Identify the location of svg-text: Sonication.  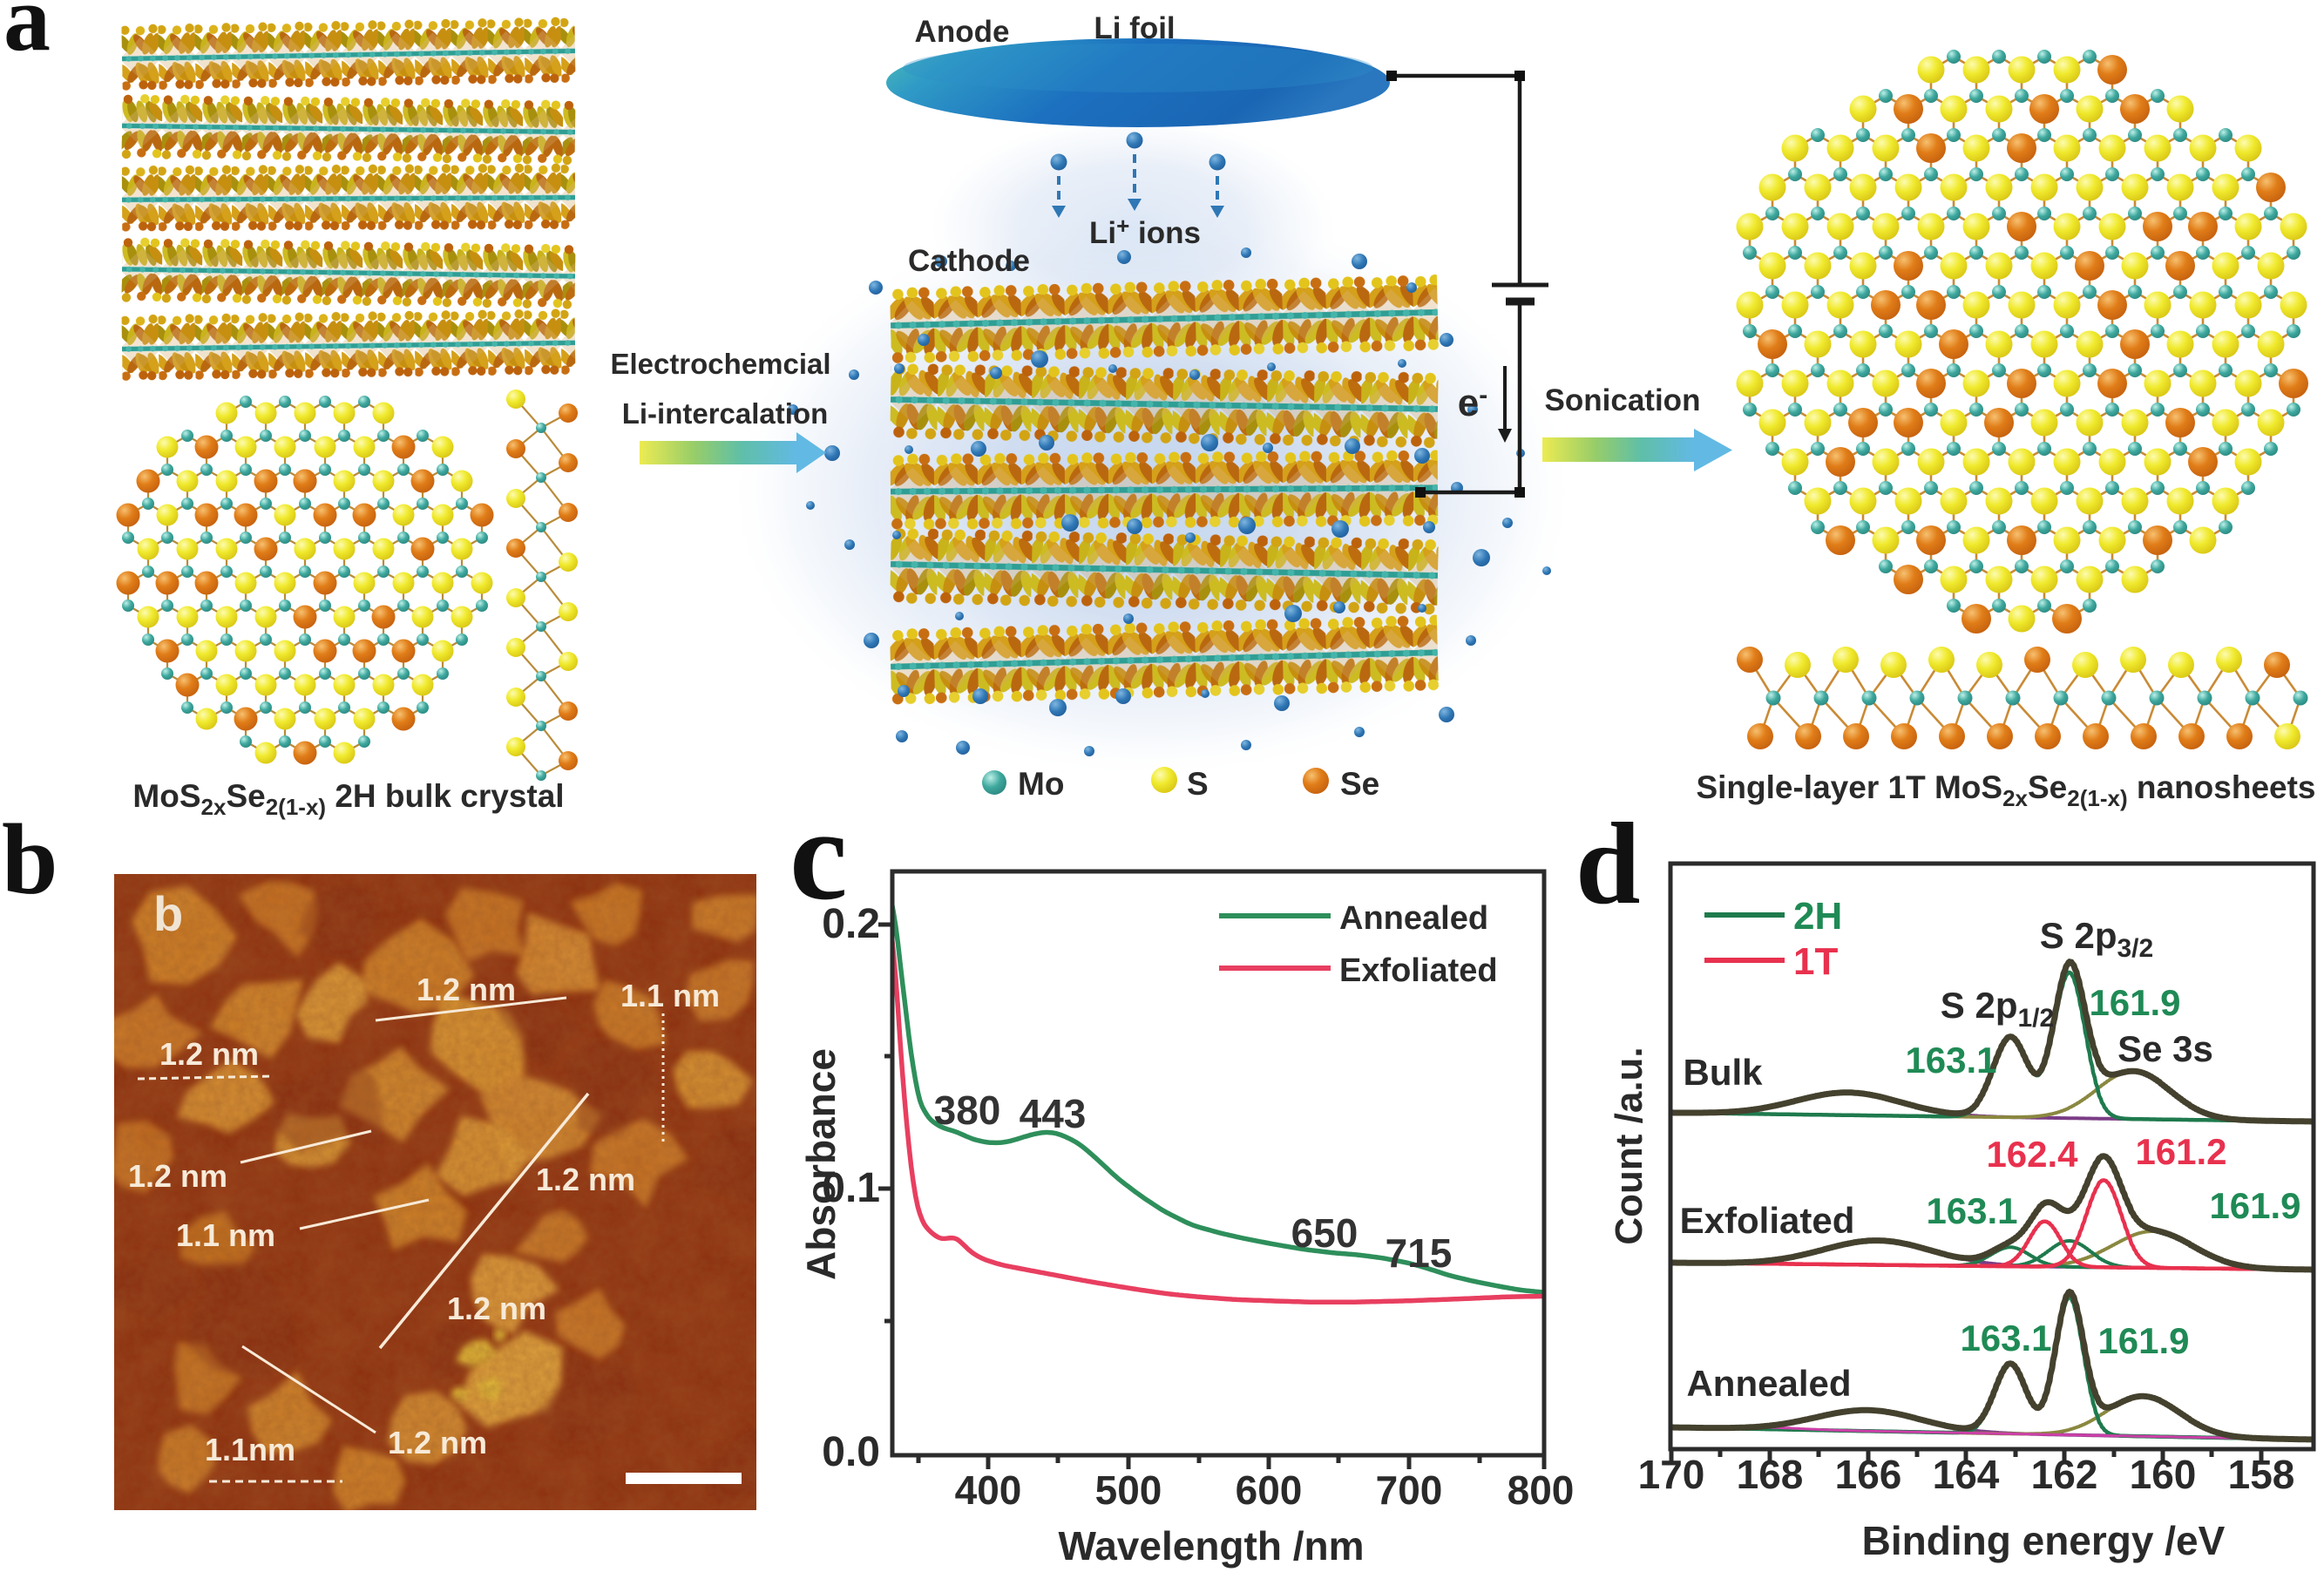
(1623, 400).